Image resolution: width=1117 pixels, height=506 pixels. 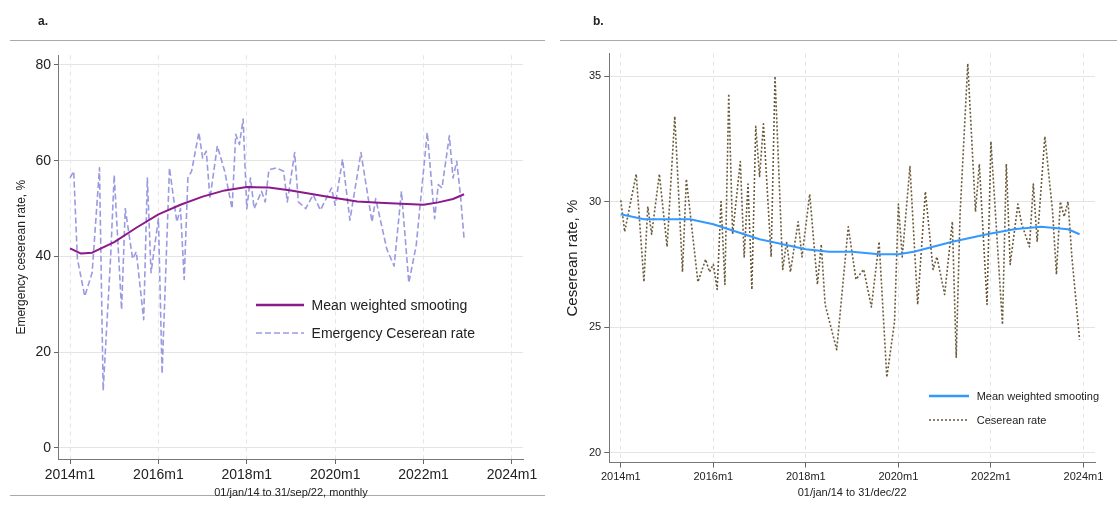 What do you see at coordinates (20, 257) in the screenshot?
I see `y-axis-title: Emergency ceserean rate, %` at bounding box center [20, 257].